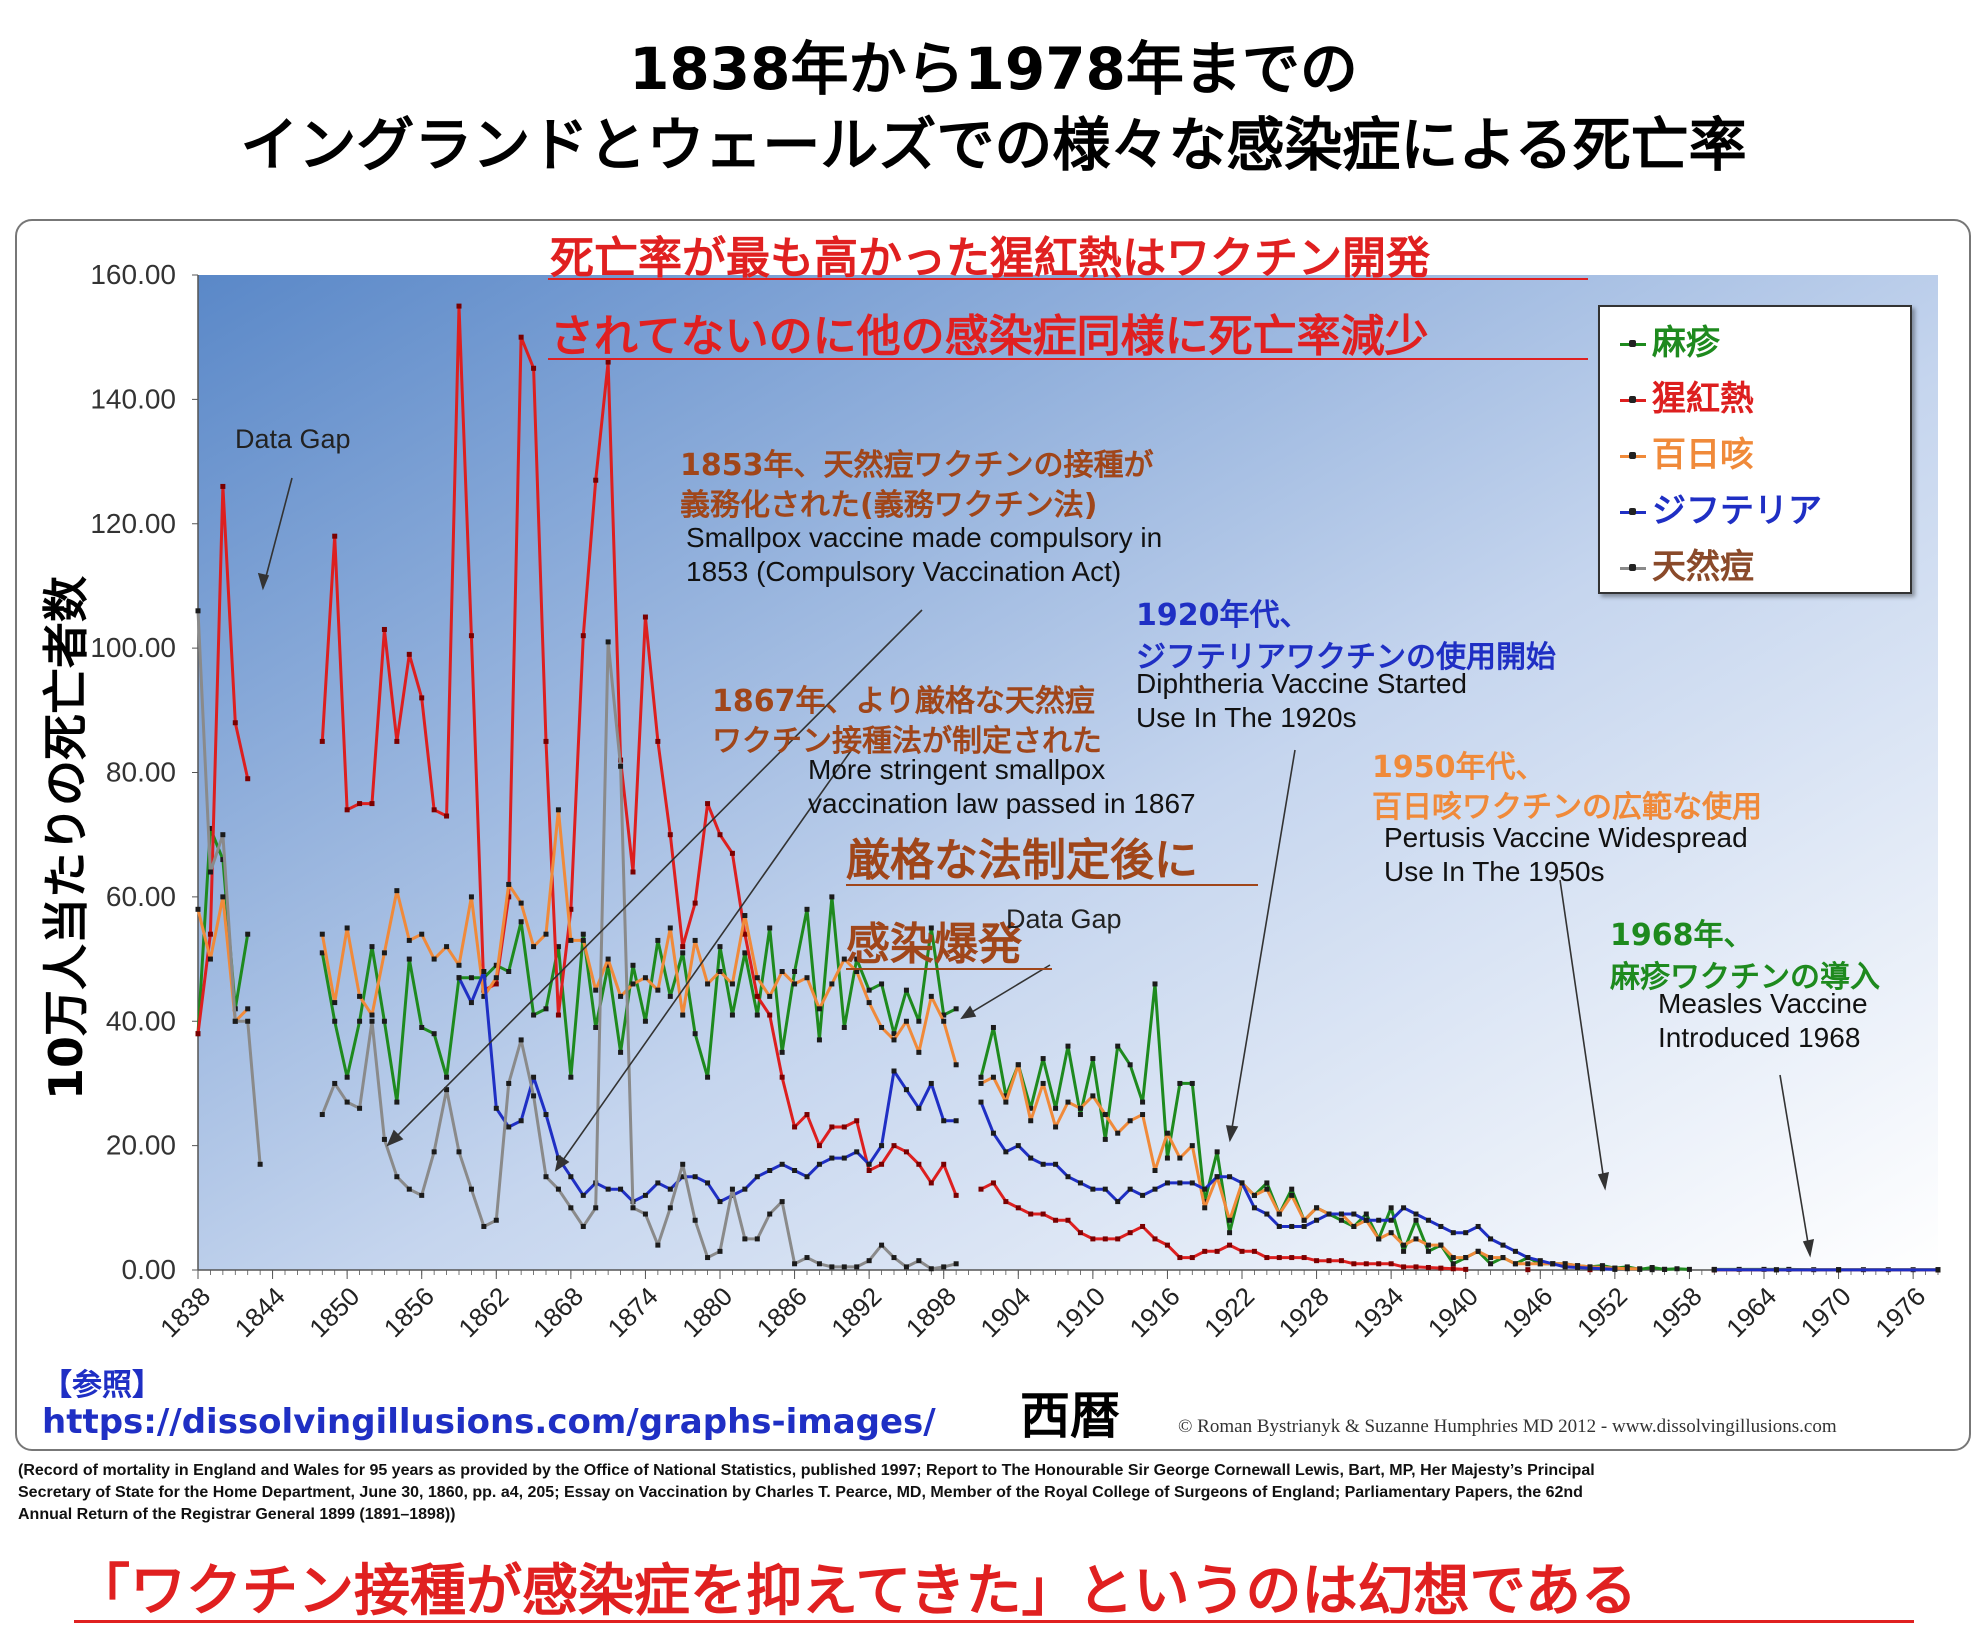  Describe the element at coordinates (1346, 657) in the screenshot. I see `annotation-1920-jp-2: ジフテリアワクチンの使用開始` at that location.